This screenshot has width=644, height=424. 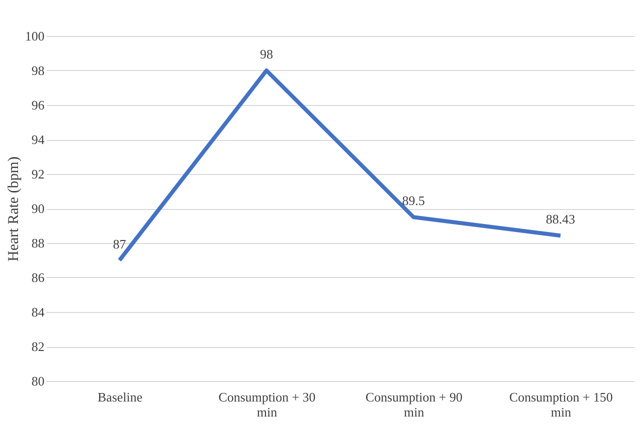 I want to click on y-tick-label: 92, so click(x=38, y=174).